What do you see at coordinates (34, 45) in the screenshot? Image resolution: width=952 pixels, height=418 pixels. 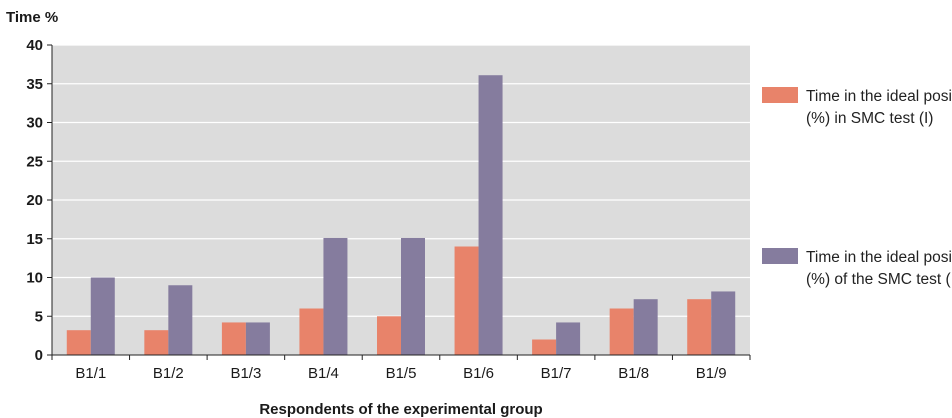 I see `y-tick-label: 40` at bounding box center [34, 45].